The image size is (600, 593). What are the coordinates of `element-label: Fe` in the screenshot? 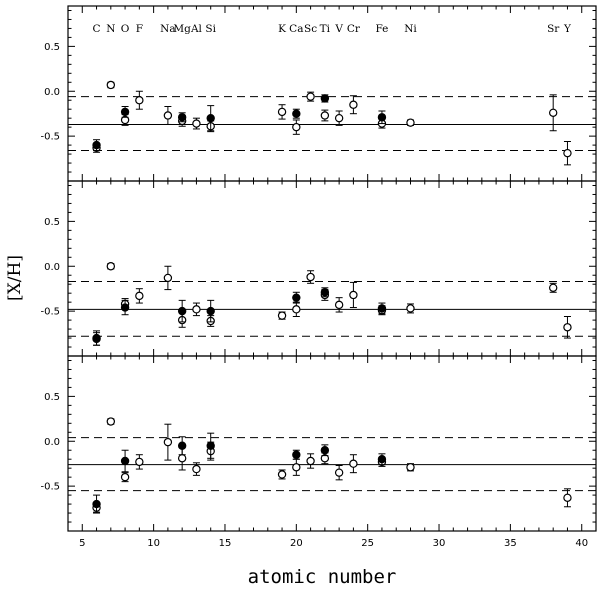 It's located at (381, 29).